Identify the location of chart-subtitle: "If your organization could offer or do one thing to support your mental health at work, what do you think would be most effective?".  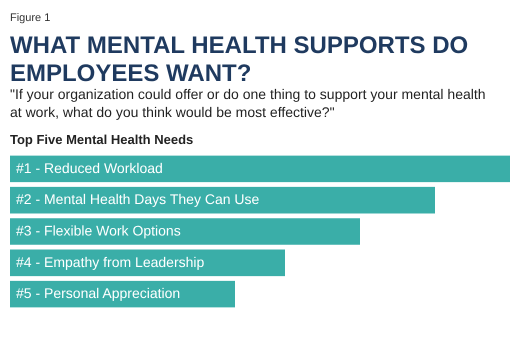
(248, 103).